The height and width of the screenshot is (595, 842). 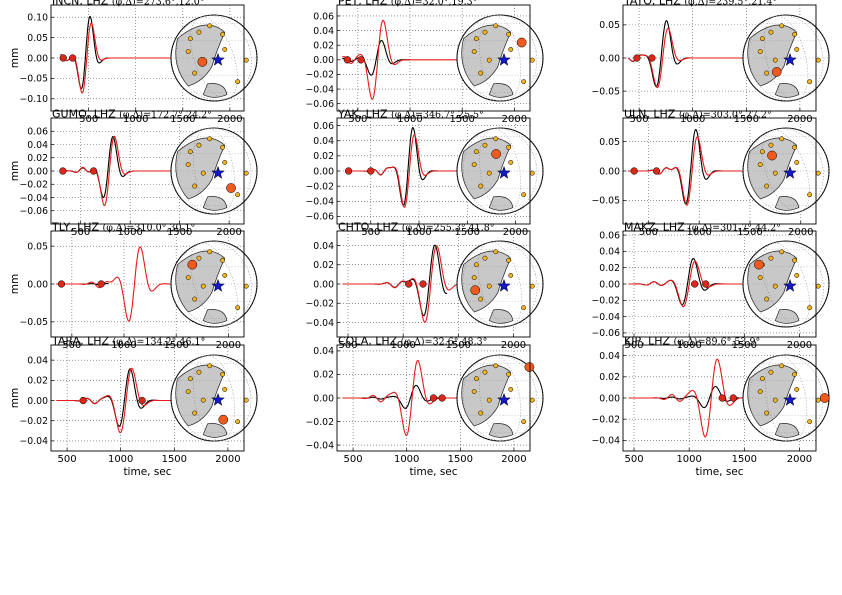 What do you see at coordinates (34, 421) in the screenshot?
I see `y-tick-label: −0.02` at bounding box center [34, 421].